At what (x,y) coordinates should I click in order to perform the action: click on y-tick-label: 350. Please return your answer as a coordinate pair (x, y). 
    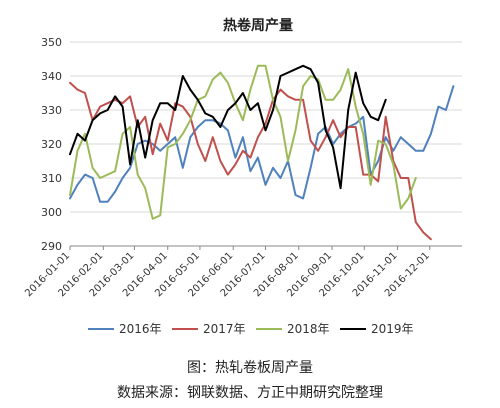
    Looking at the image, I should click on (51, 42).